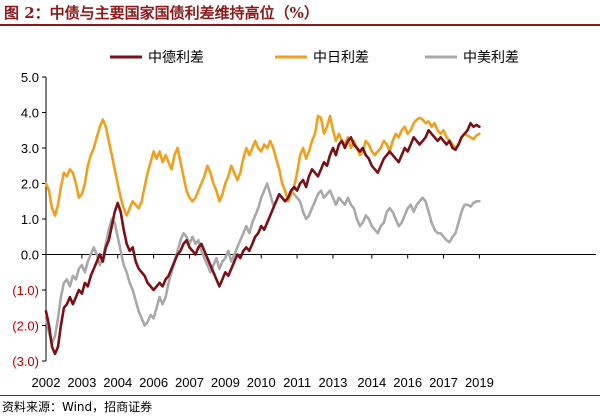 The height and width of the screenshot is (416, 600). What do you see at coordinates (407, 382) in the screenshot?
I see `x-tick-label: 2016` at bounding box center [407, 382].